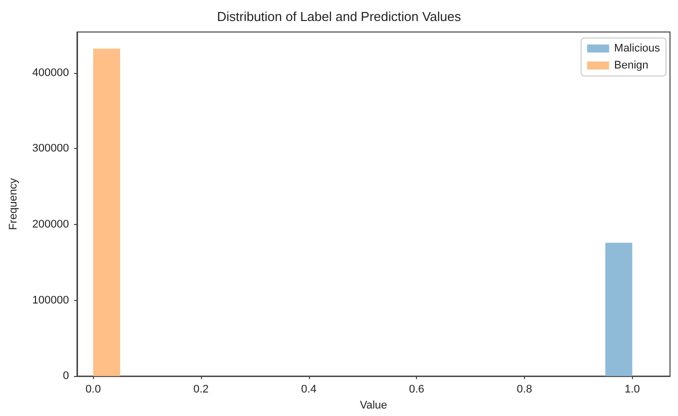  What do you see at coordinates (201, 390) in the screenshot?
I see `x-tick-label: 0.2` at bounding box center [201, 390].